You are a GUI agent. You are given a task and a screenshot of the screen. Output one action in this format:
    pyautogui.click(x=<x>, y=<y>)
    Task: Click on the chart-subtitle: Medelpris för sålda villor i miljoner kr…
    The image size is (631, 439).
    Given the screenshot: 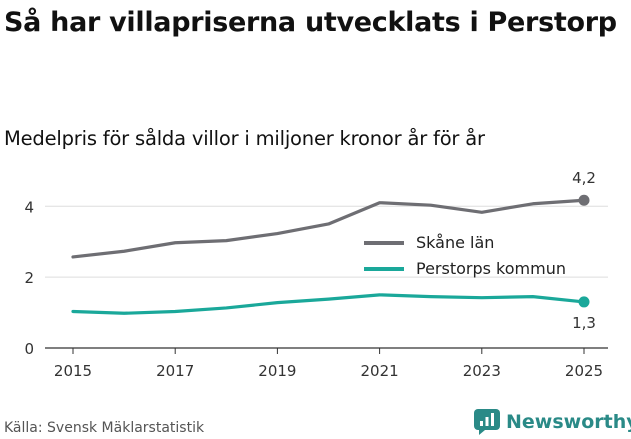 What is the action you would take?
    pyautogui.click(x=244, y=138)
    